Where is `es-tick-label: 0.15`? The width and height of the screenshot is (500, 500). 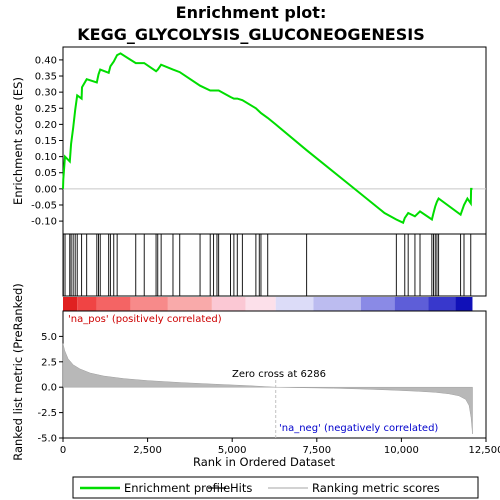
es-tick-label: 0.15 is located at coordinates (46, 141).